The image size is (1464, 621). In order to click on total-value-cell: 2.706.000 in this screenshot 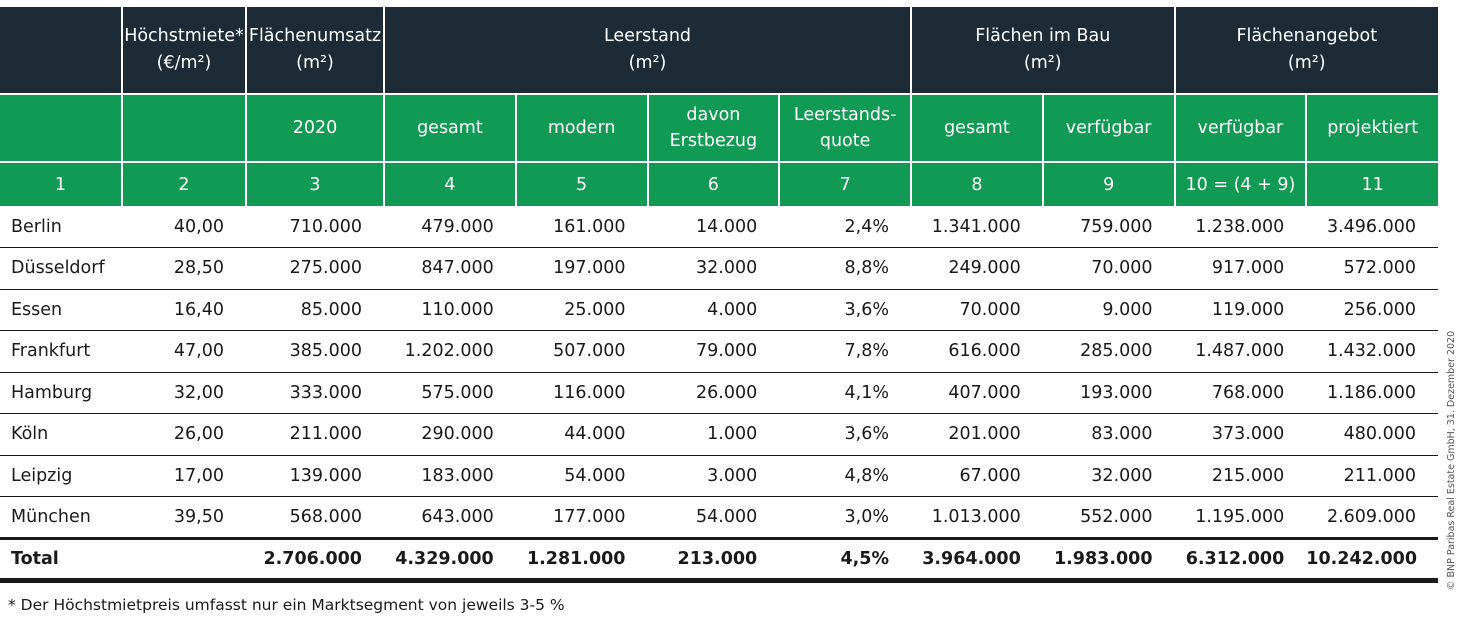, I will do `click(315, 559)`.